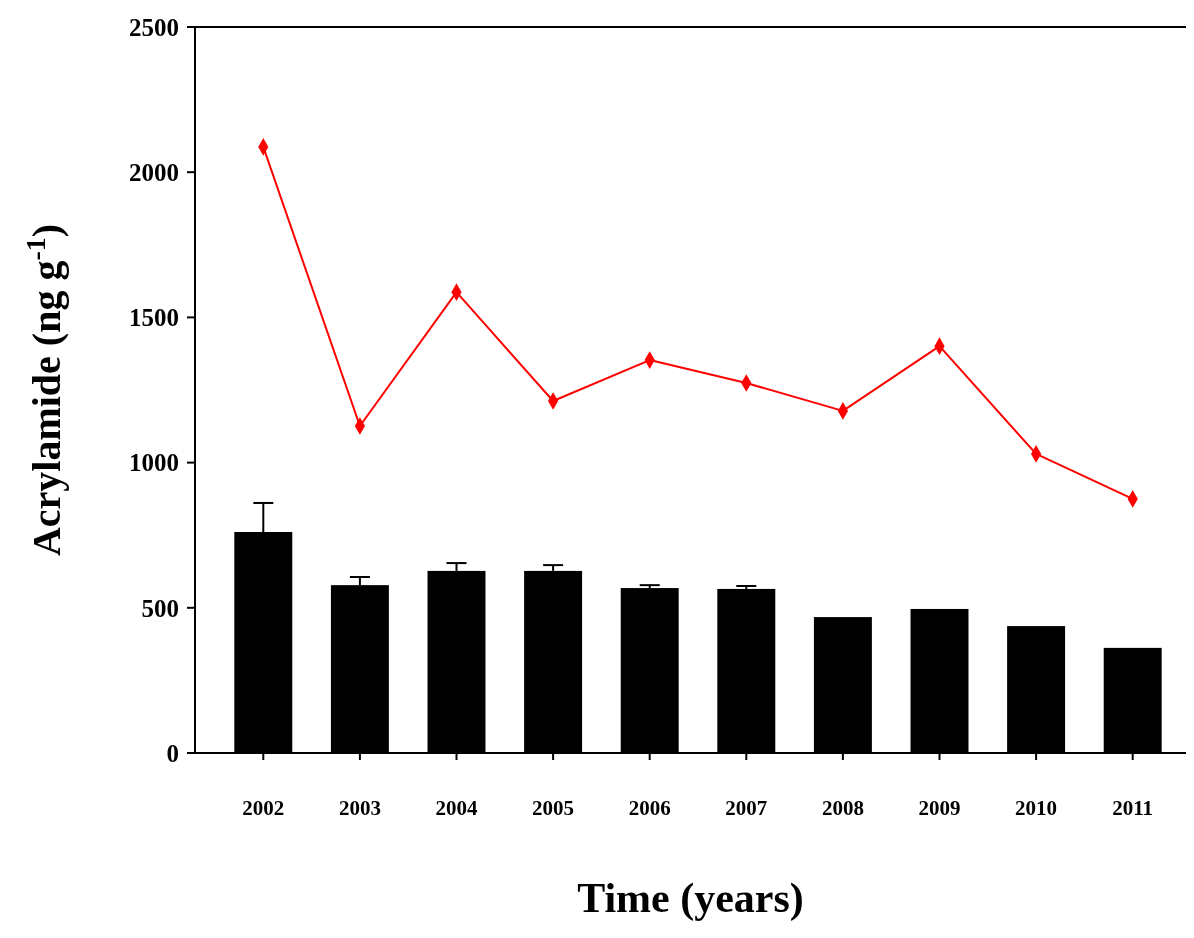 The width and height of the screenshot is (1194, 938). I want to click on y-tick-label: 1000, so click(154, 463).